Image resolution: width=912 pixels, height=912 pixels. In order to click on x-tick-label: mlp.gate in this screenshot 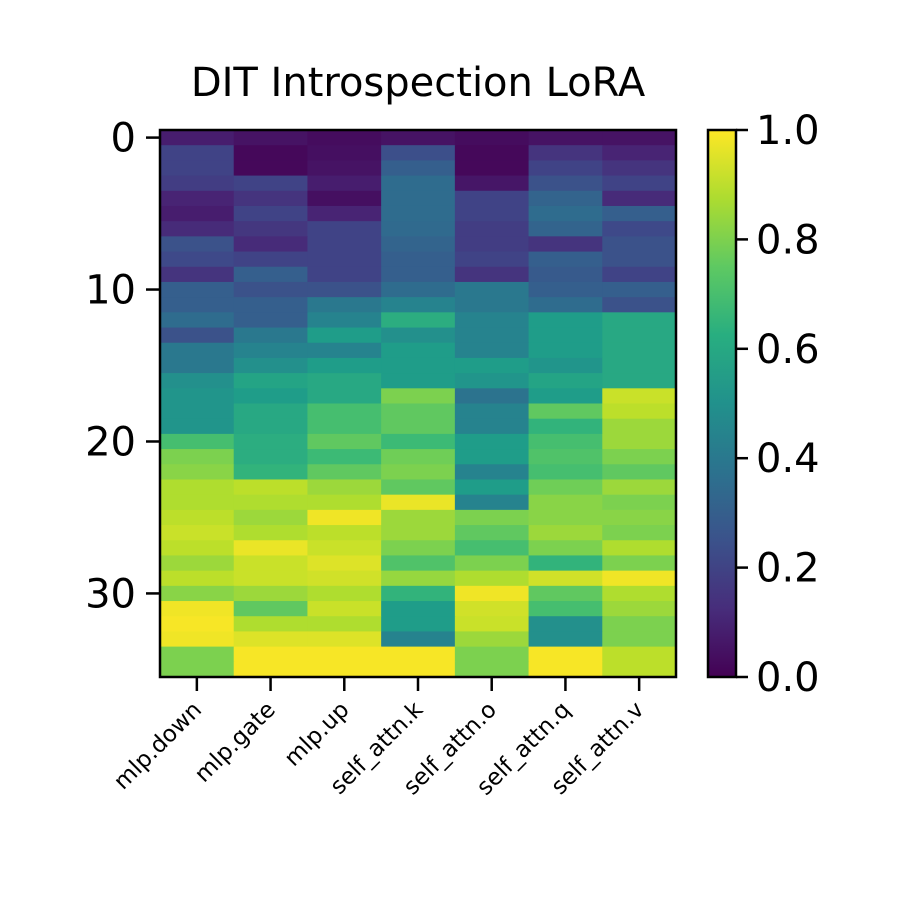, I will do `click(235, 742)`.